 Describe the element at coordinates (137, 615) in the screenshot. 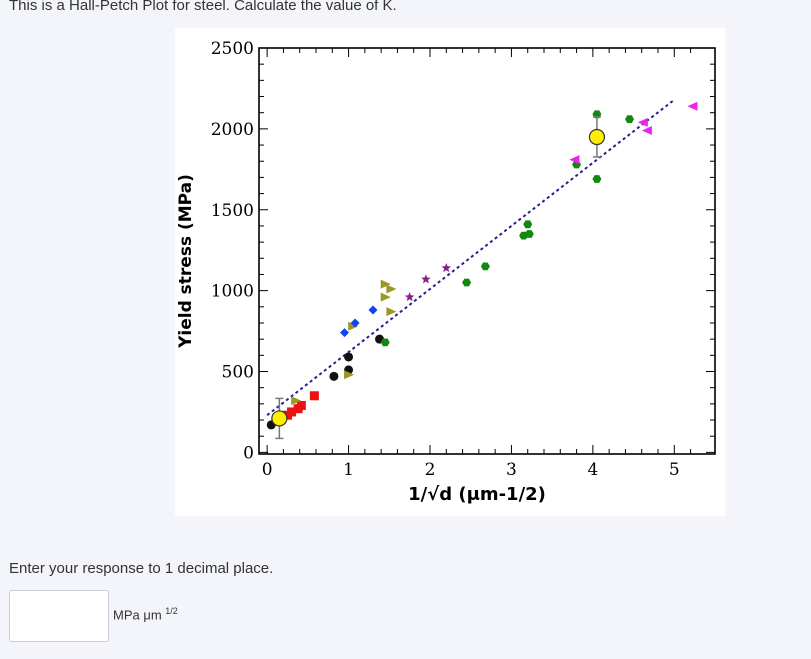

I see `unit-text: MPa μm` at that location.